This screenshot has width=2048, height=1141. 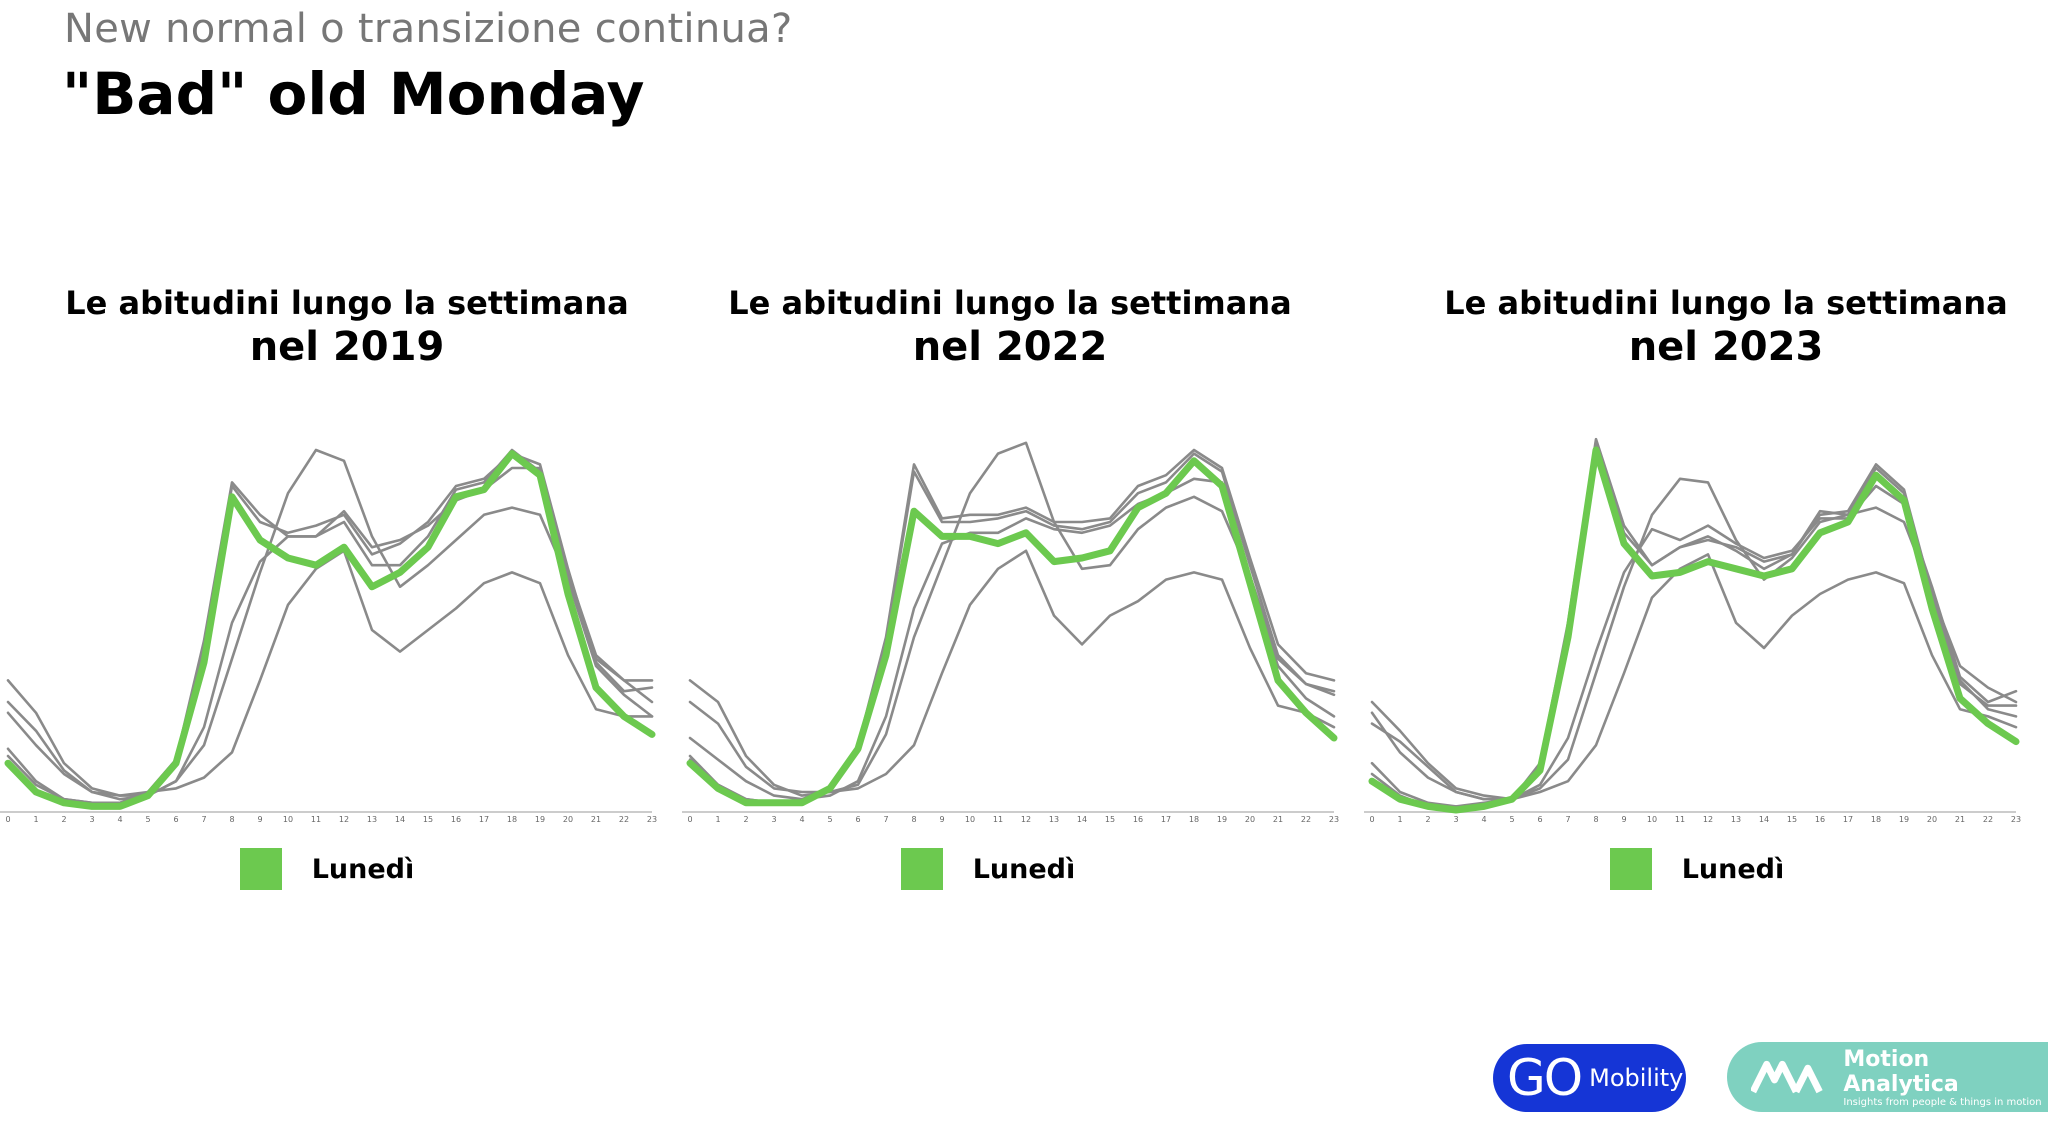 I want to click on line-chart-2022: 0 1 2 3 4 5 6 7 8 9 10 11 12 13 14 15 16 17 18 19 20 21 22 23, so click(x=1010, y=632).